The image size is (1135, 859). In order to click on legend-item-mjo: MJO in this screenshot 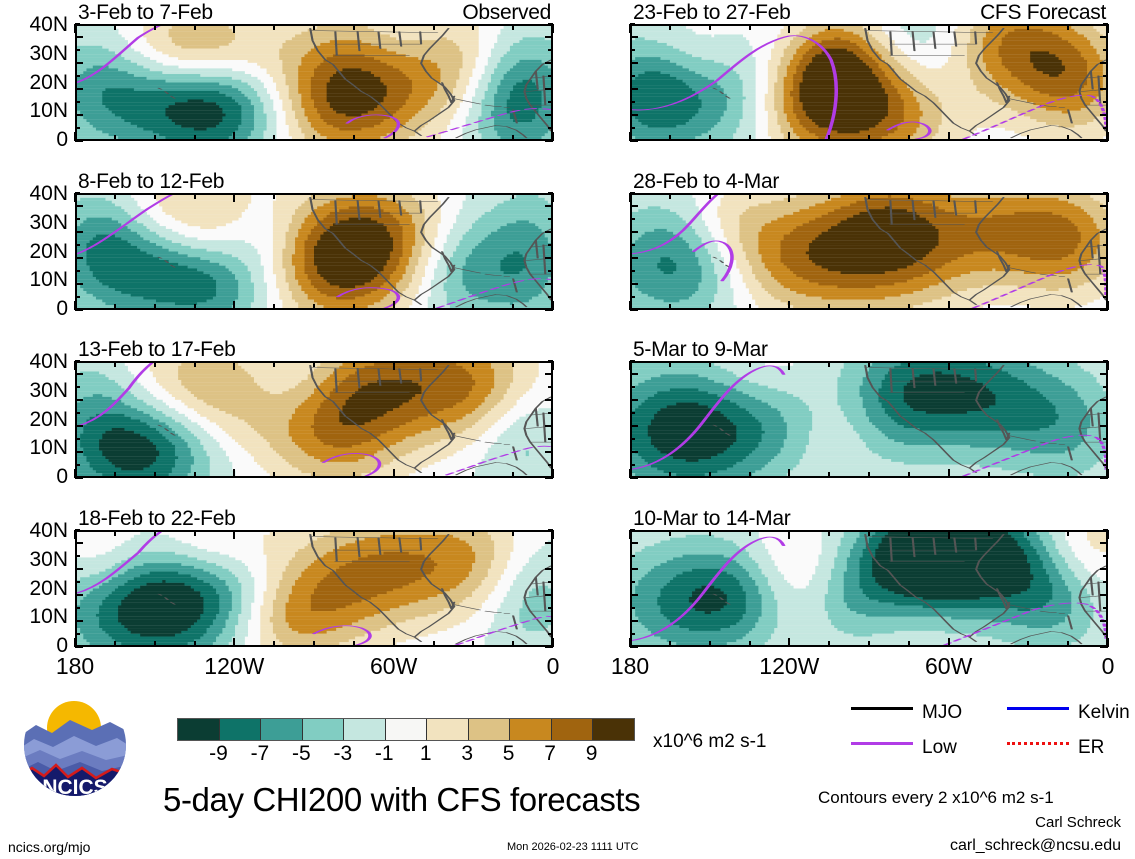, I will do `click(906, 712)`.